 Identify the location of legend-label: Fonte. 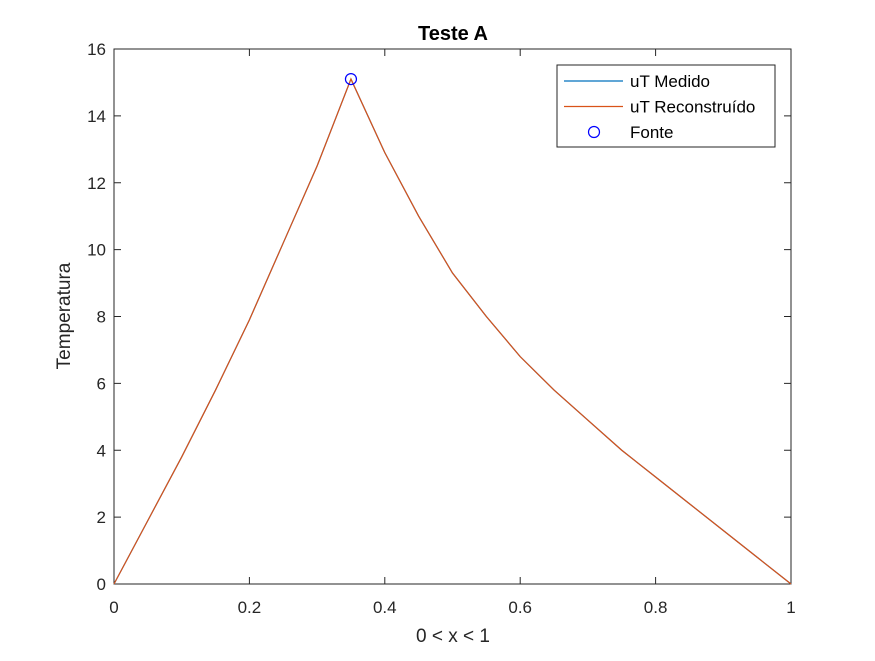
(651, 132).